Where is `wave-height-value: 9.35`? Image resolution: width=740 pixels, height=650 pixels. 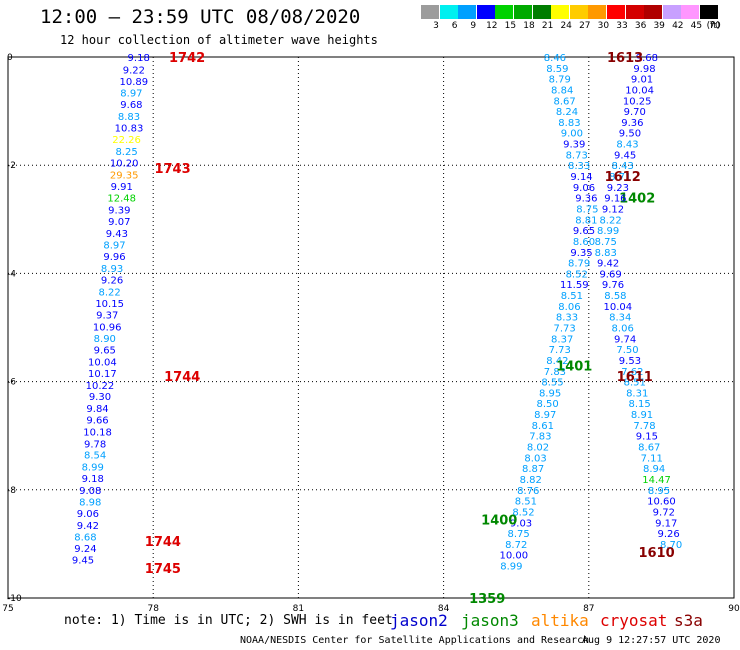
wave-height-value: 9.35 is located at coordinates (581, 253).